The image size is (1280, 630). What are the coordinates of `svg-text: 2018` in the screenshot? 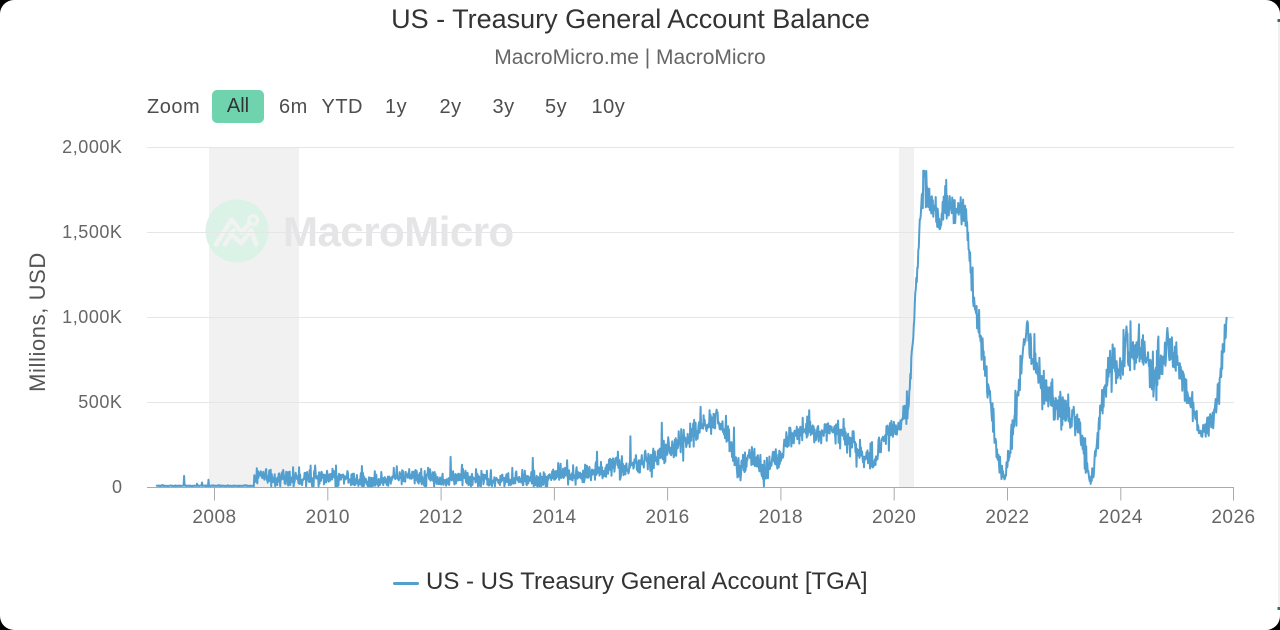 It's located at (781, 517).